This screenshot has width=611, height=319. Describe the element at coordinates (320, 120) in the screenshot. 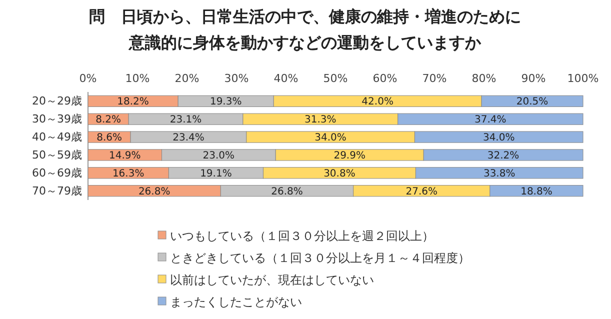

I see `data-label: 31.3%` at that location.